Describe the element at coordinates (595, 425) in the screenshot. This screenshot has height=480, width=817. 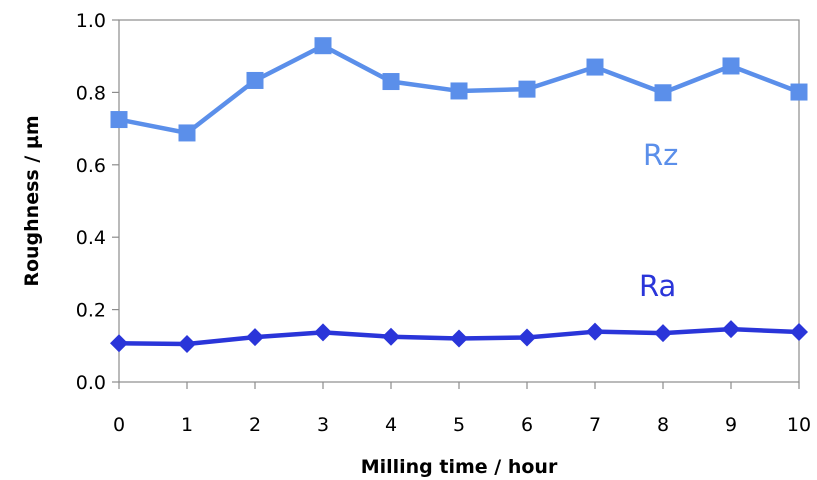
I see `x-tick-label: 7` at that location.